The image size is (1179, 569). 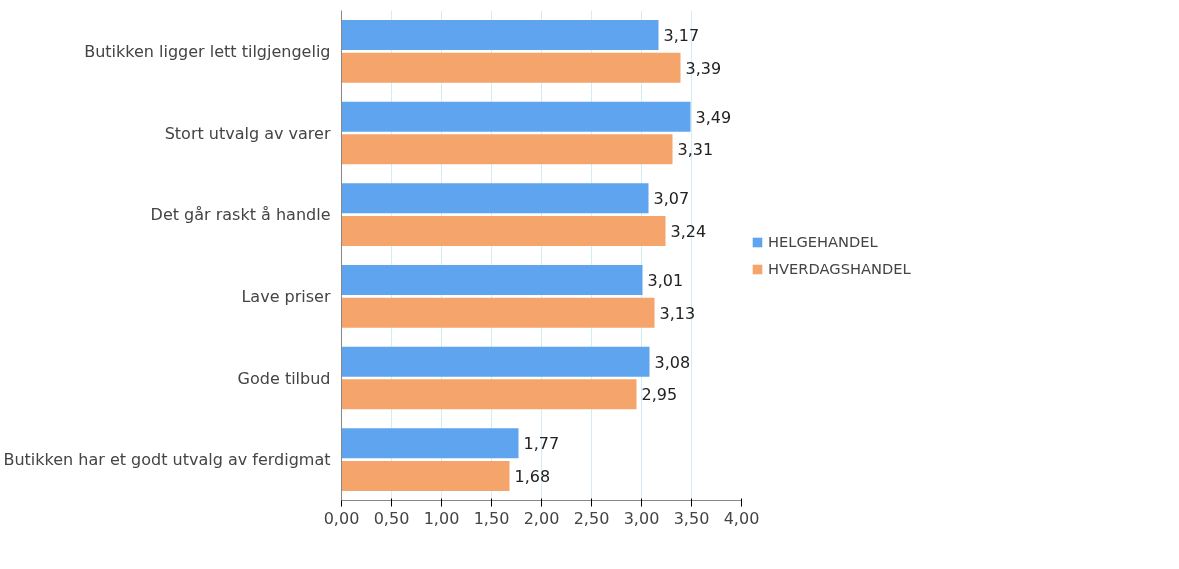 What do you see at coordinates (641, 518) in the screenshot?
I see `x-tick-label: 3,00` at bounding box center [641, 518].